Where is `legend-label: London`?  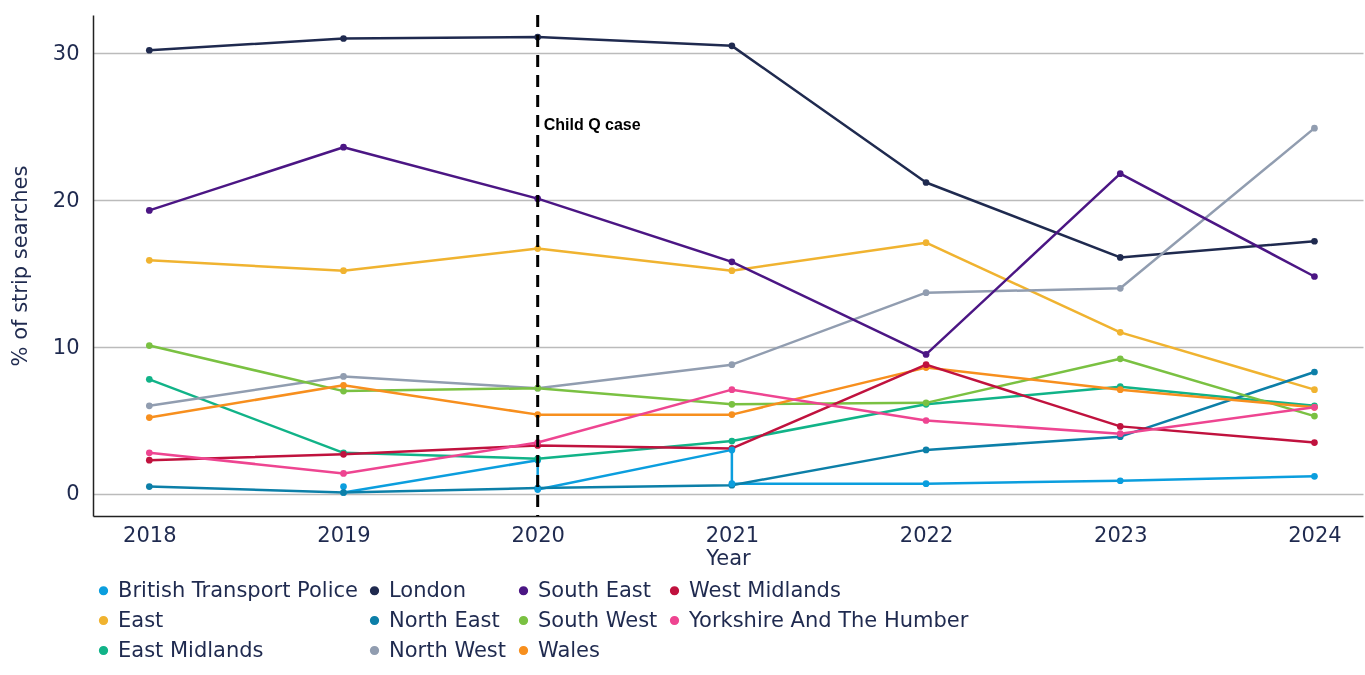 legend-label: London is located at coordinates (427, 589).